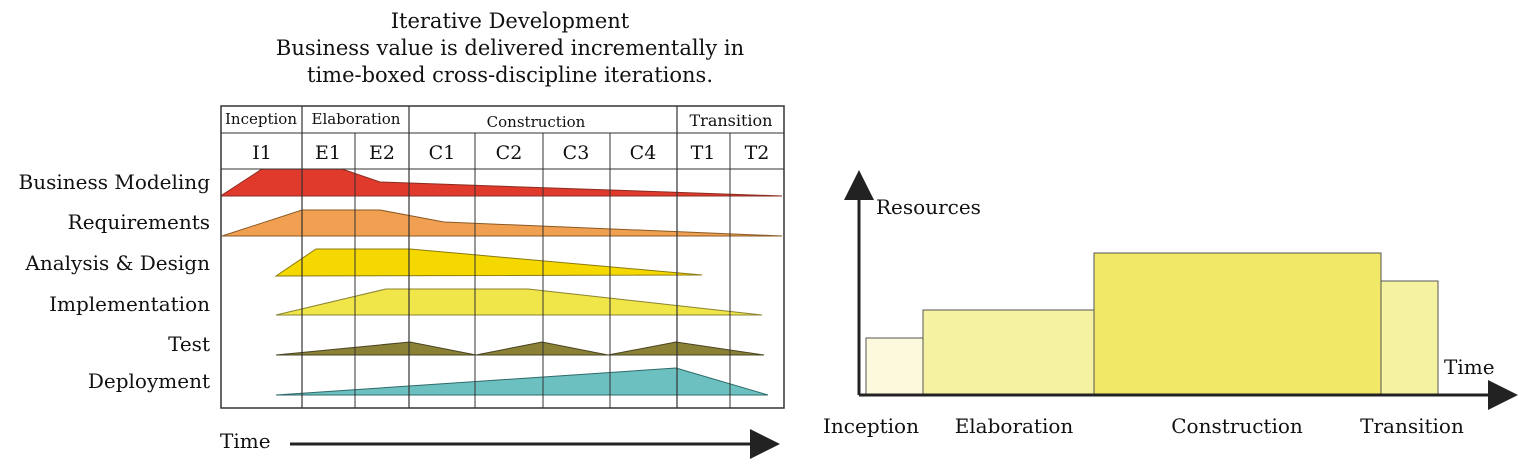  Describe the element at coordinates (502, 182) in the screenshot. I see `business-modeling-shape` at that location.